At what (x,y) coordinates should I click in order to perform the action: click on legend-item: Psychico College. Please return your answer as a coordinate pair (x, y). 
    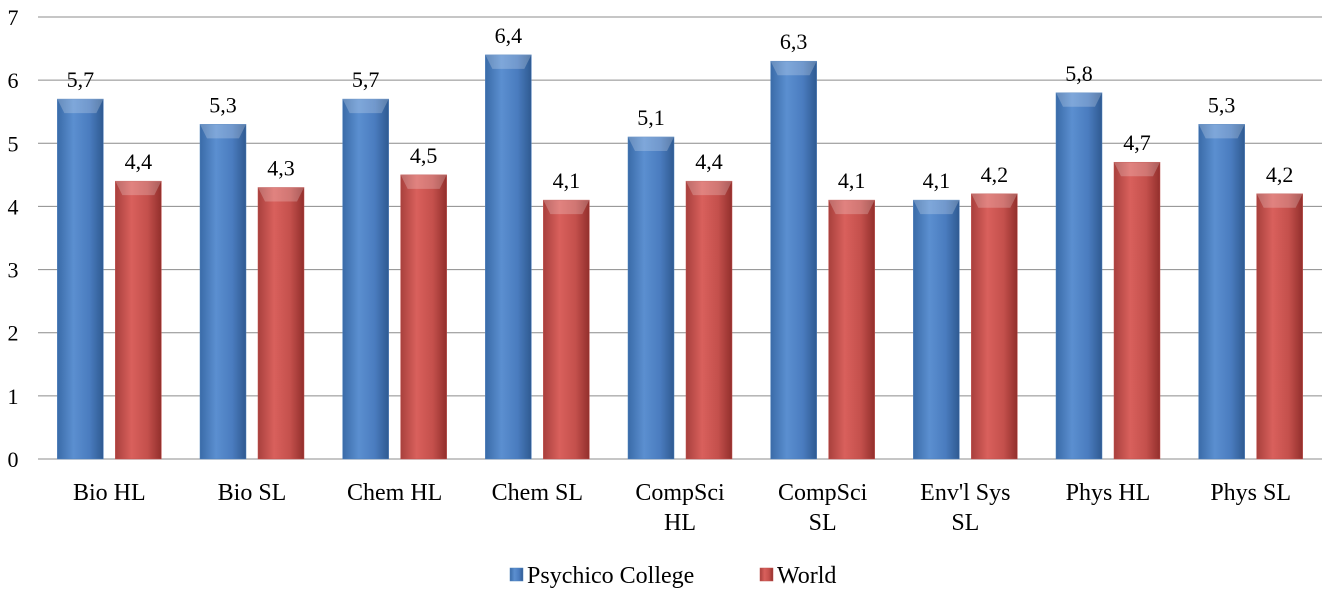
    Looking at the image, I should click on (601, 576).